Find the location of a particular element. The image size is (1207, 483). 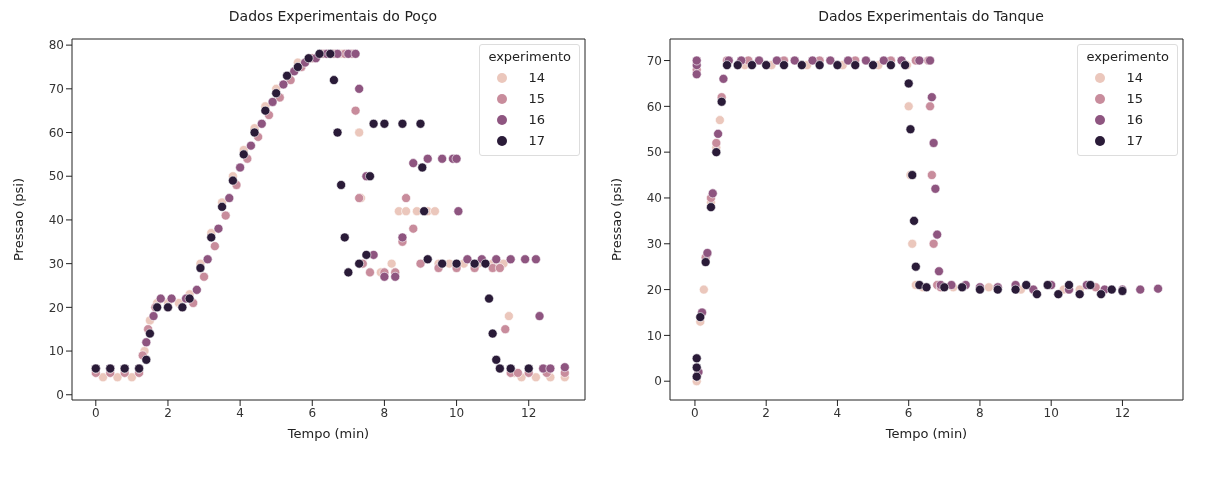

chart-title: Dados Experimentais do Poço is located at coordinates (333, 17).